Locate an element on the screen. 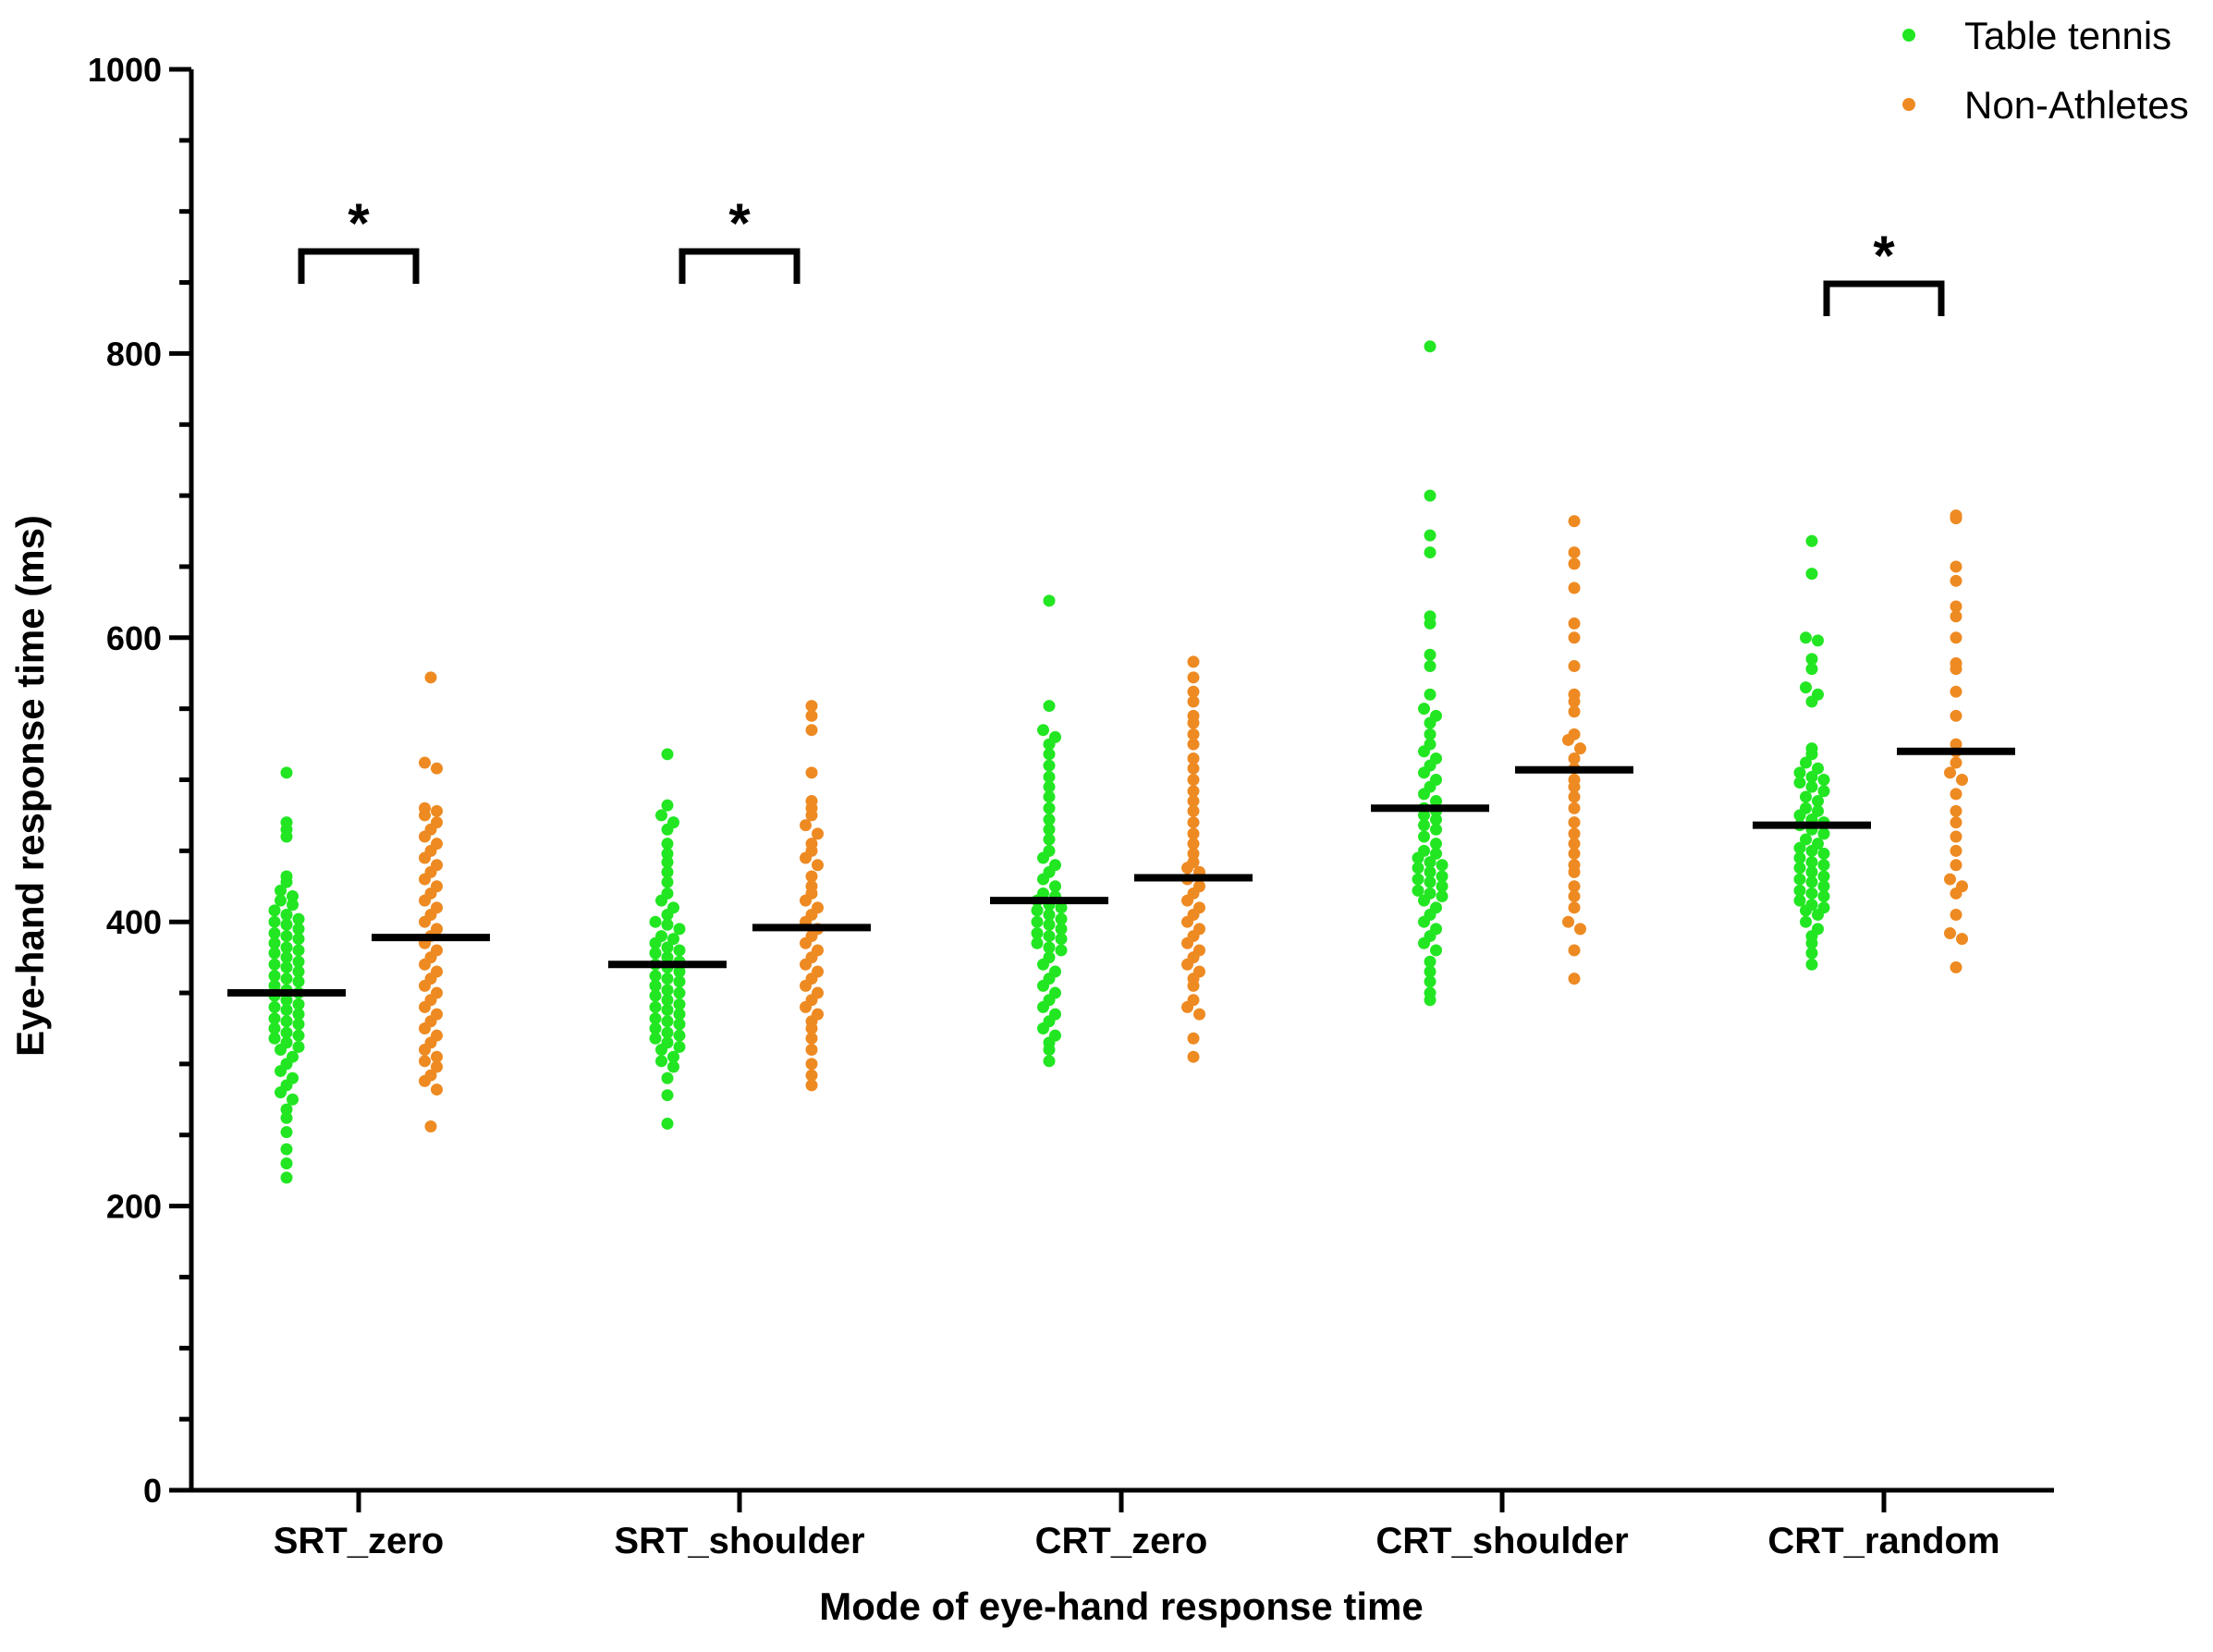 The width and height of the screenshot is (2213, 1652). legend-label: Table tennis is located at coordinates (2067, 35).